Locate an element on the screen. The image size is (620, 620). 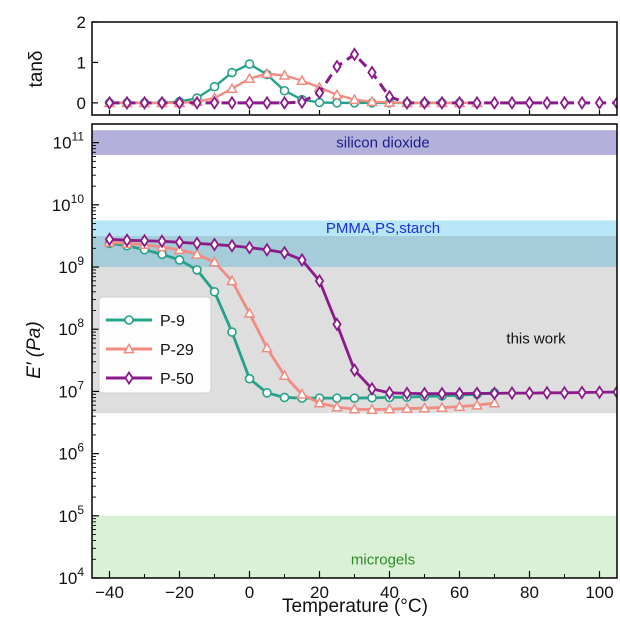
modulus-ytick-base-7: 10 is located at coordinates (62, 143).